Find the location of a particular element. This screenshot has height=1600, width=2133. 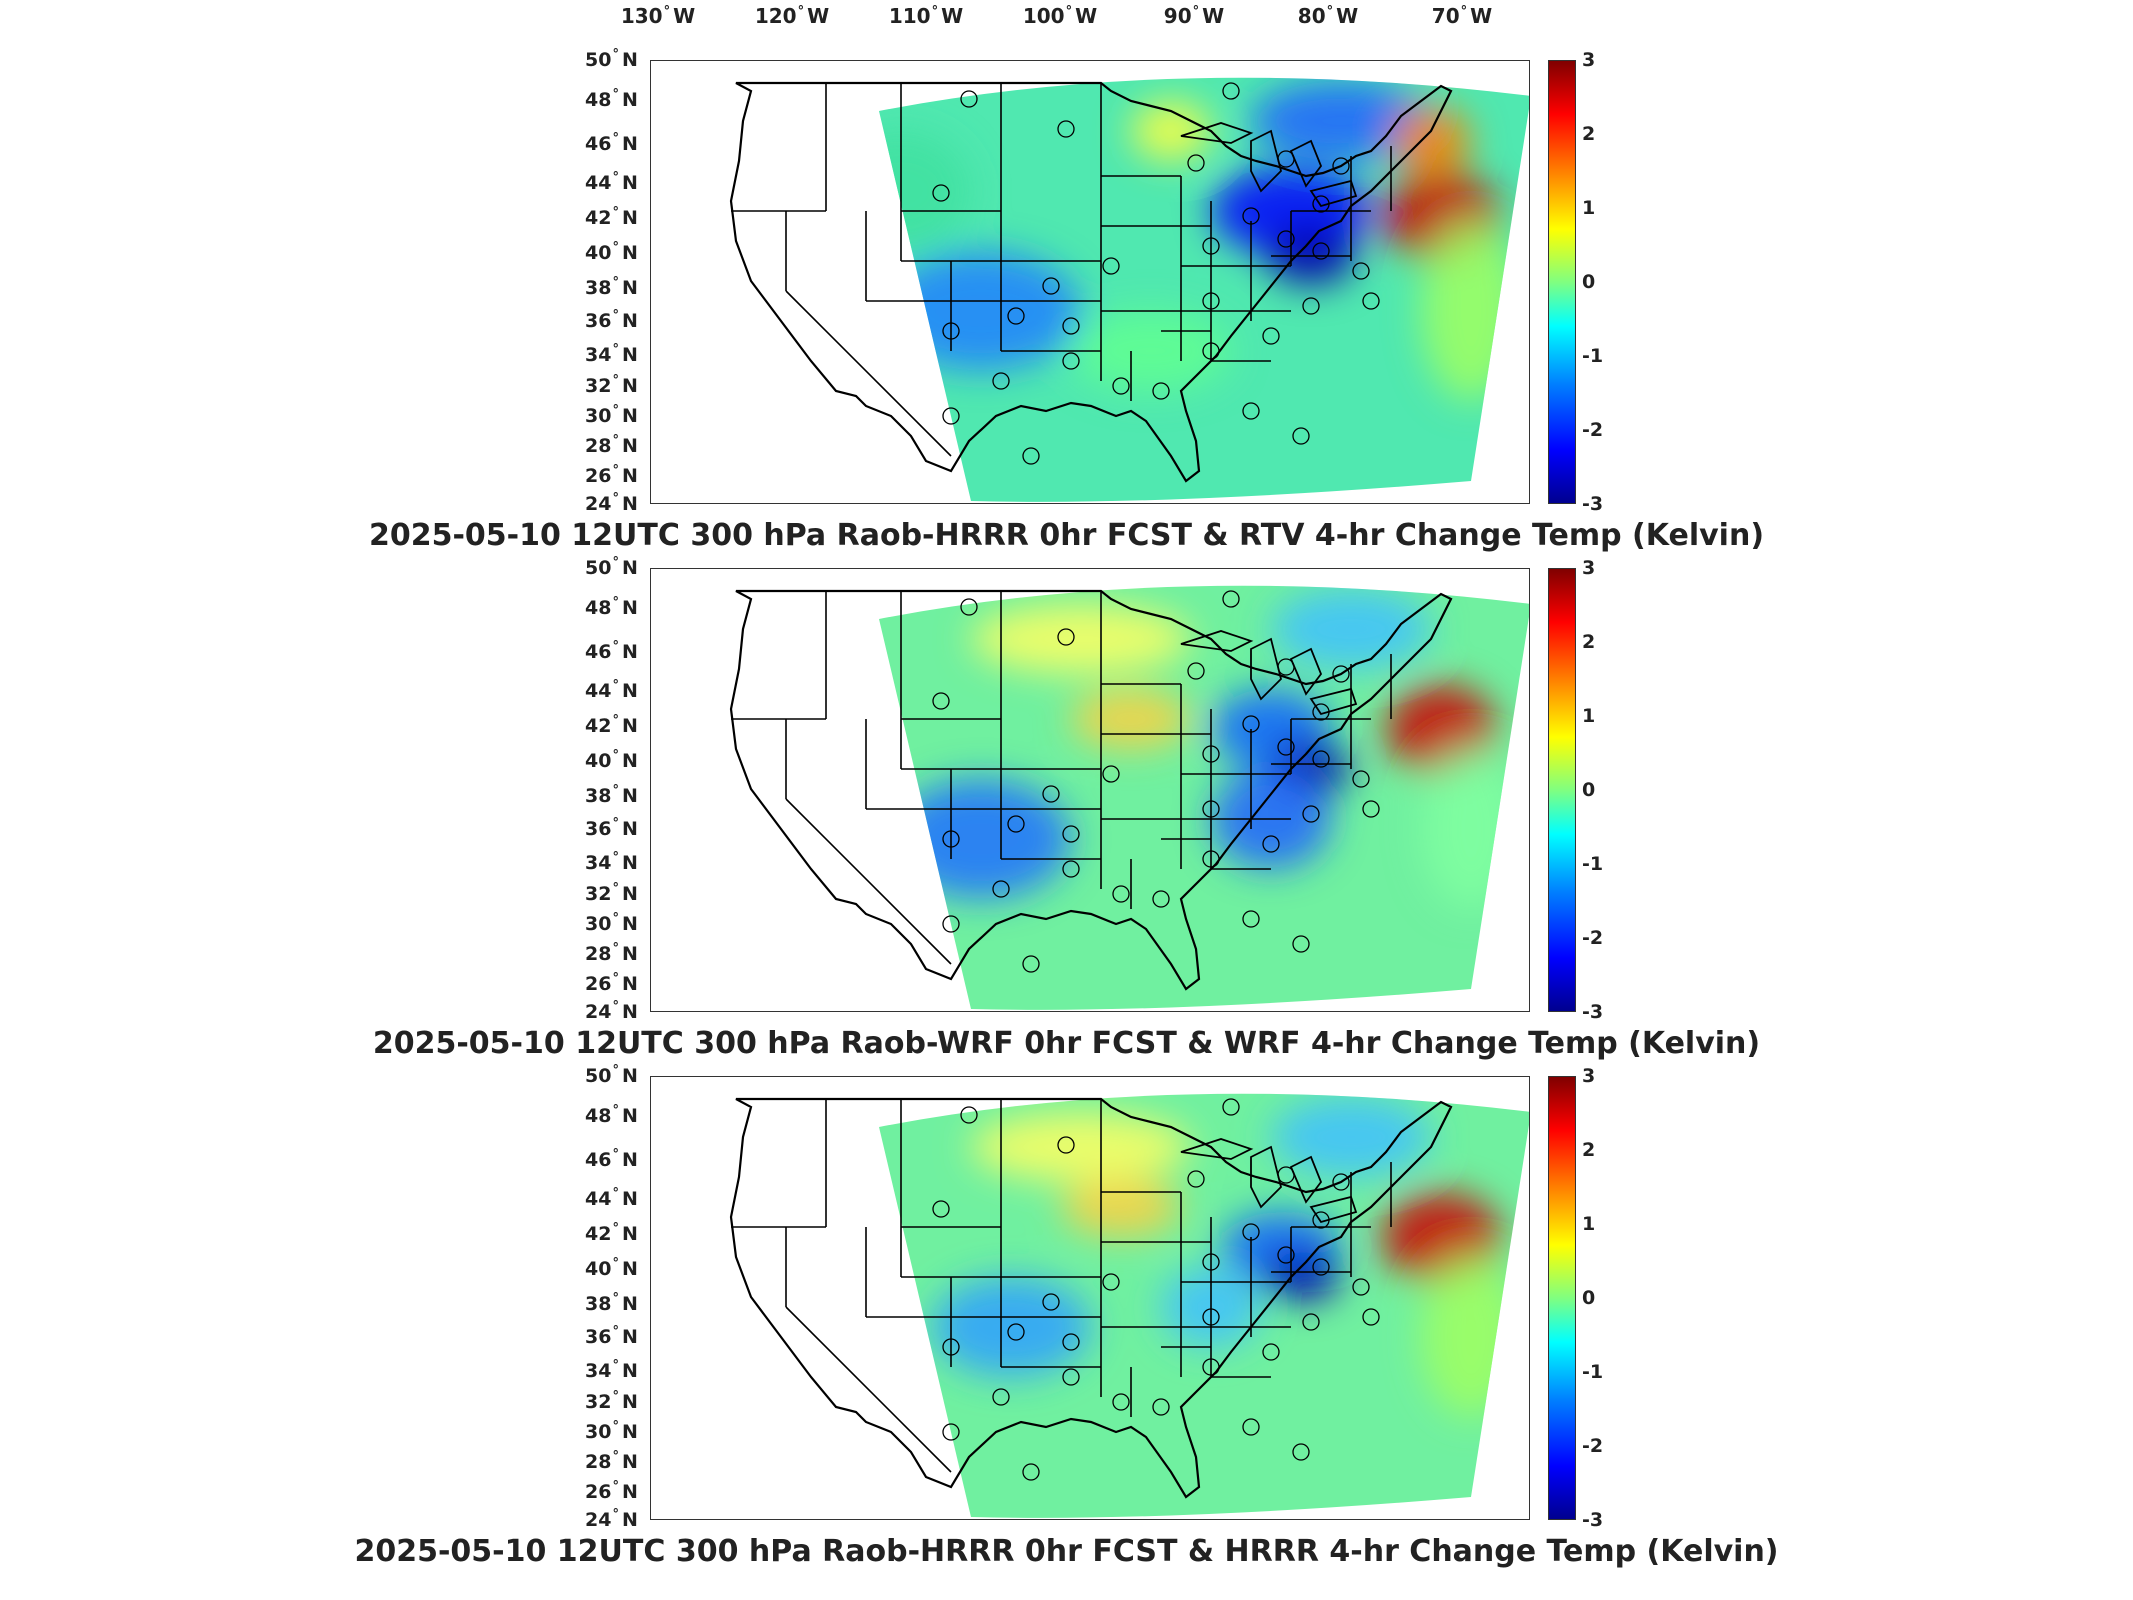

lat-label: 44° N is located at coordinates (611, 690).